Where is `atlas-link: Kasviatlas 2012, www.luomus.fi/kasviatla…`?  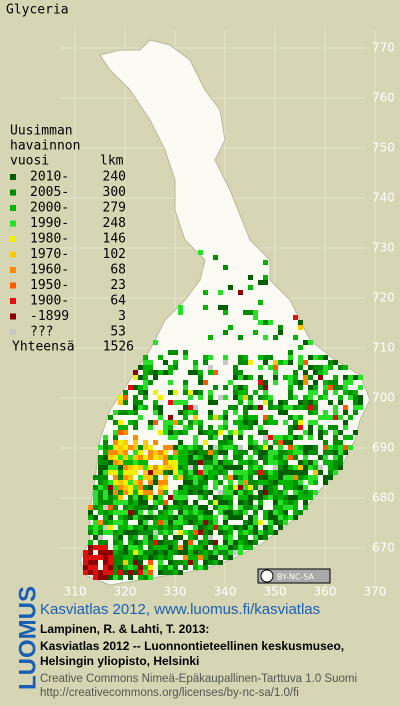 atlas-link: Kasviatlas 2012, www.luomus.fi/kasviatla… is located at coordinates (180, 609).